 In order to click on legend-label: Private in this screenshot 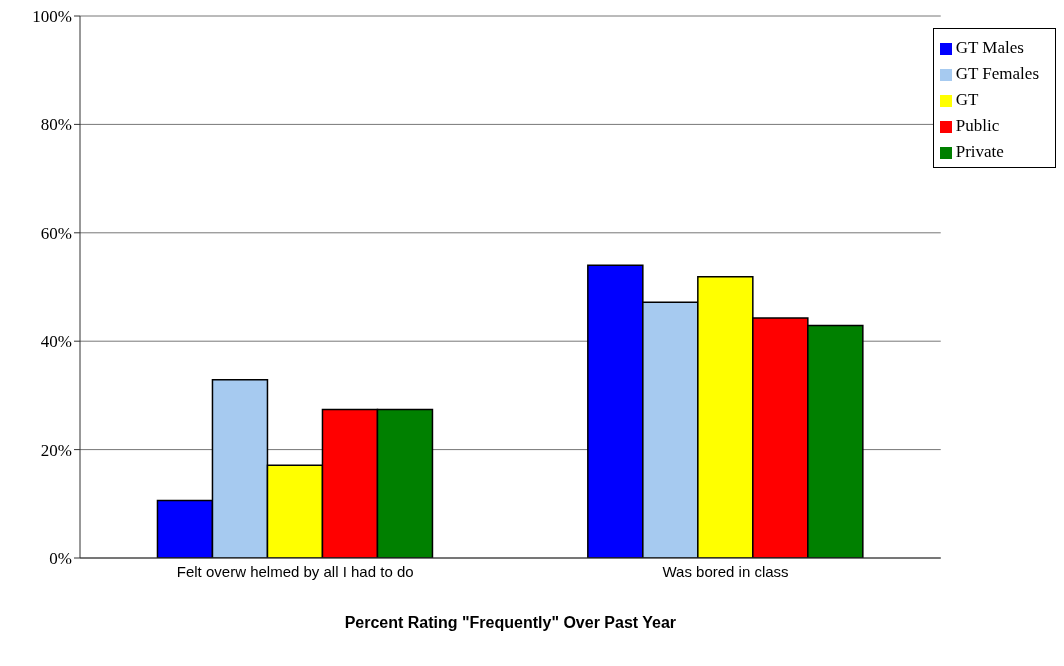, I will do `click(979, 151)`.